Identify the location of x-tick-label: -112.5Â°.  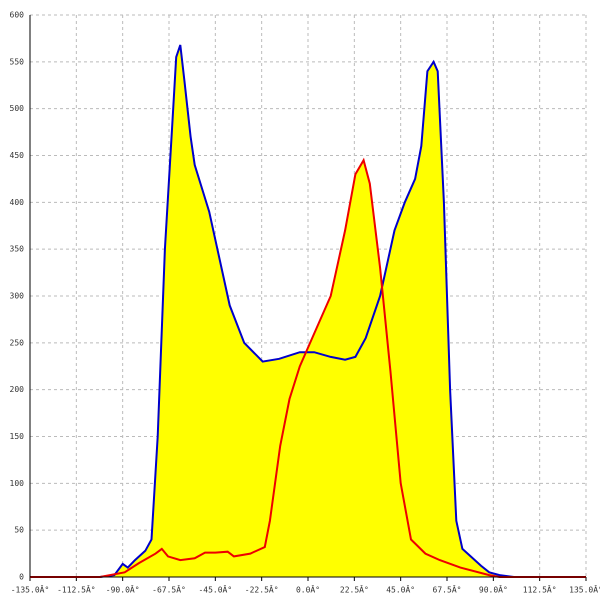
(76, 589).